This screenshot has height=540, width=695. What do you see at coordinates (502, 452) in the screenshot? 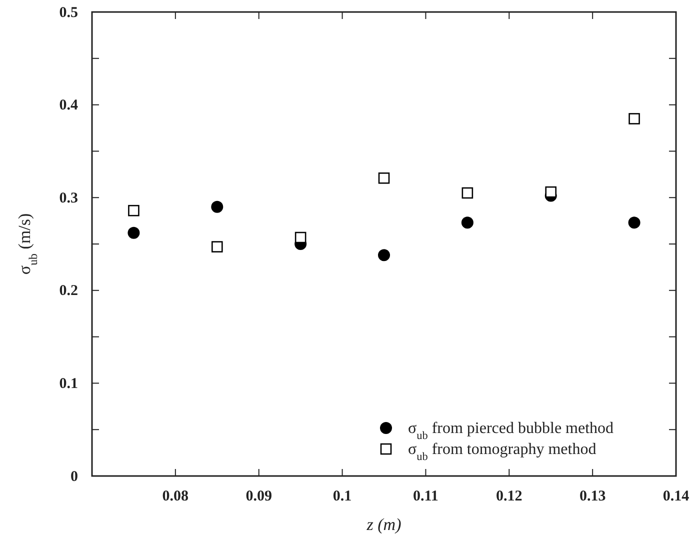
I see `legend-label: σ$_{ub}$ from tomography method` at bounding box center [502, 452].